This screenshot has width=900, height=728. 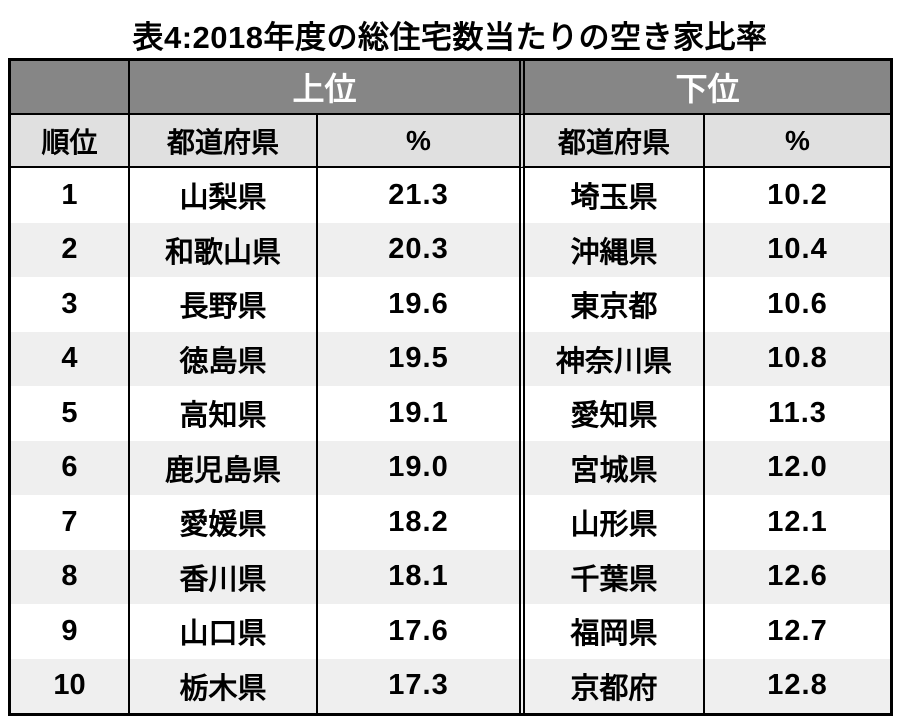 I want to click on col-header-prefecture-top: 都道府県, so click(x=222, y=141).